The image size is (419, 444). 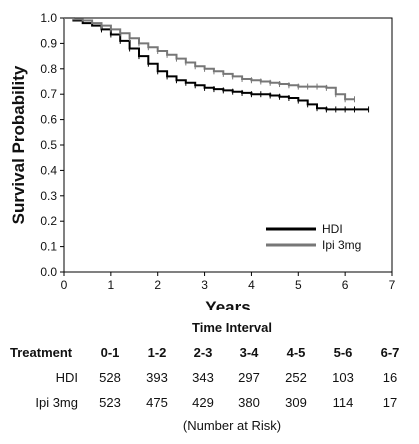 What do you see at coordinates (341, 245) in the screenshot?
I see `legend-label-1: Ipi 3mg` at bounding box center [341, 245].